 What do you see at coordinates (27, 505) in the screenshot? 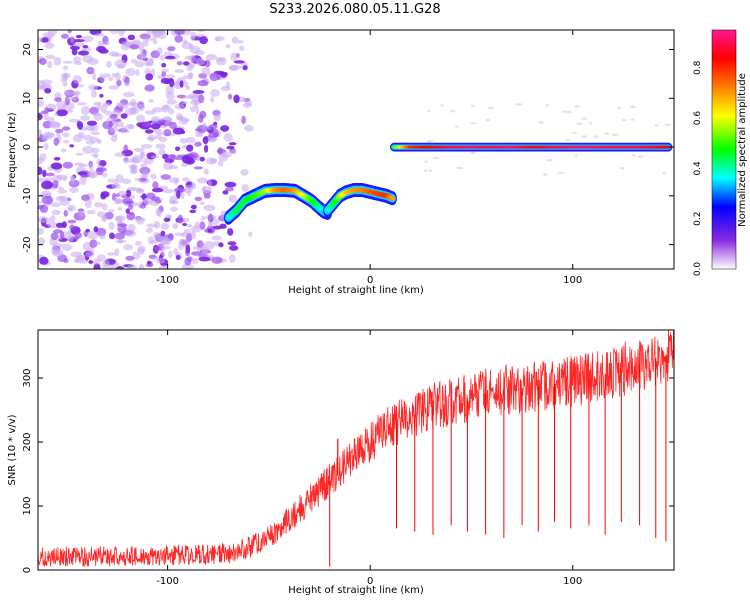
I see `y-tick-label: 100` at bounding box center [27, 505].